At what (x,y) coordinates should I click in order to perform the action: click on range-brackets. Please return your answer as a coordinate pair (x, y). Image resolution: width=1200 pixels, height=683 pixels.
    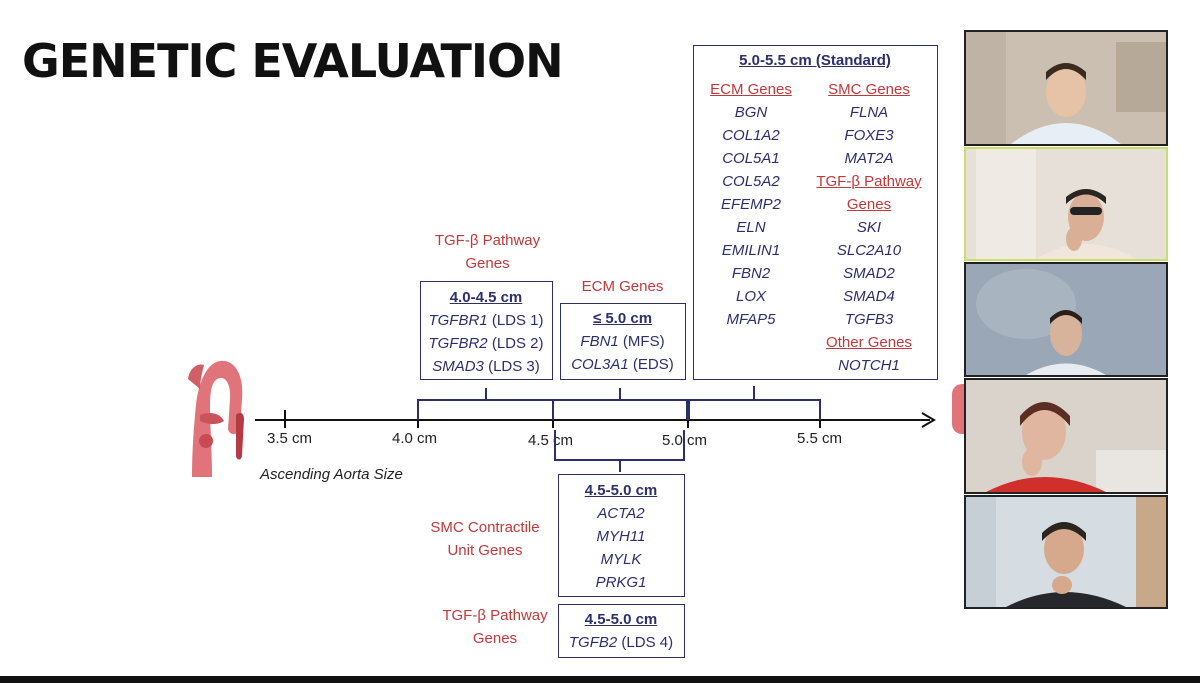
    Looking at the image, I should click on (619, 429).